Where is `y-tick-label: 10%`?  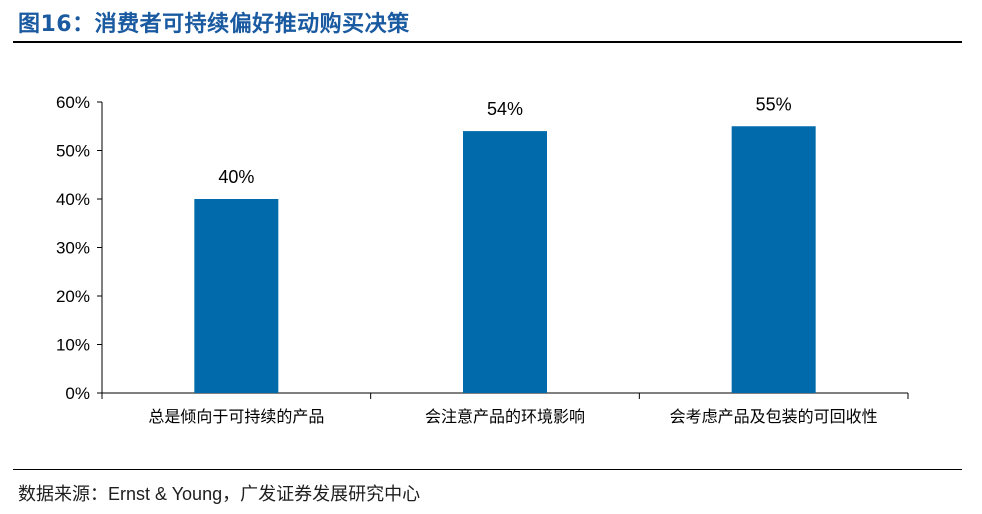
y-tick-label: 10% is located at coordinates (73, 345).